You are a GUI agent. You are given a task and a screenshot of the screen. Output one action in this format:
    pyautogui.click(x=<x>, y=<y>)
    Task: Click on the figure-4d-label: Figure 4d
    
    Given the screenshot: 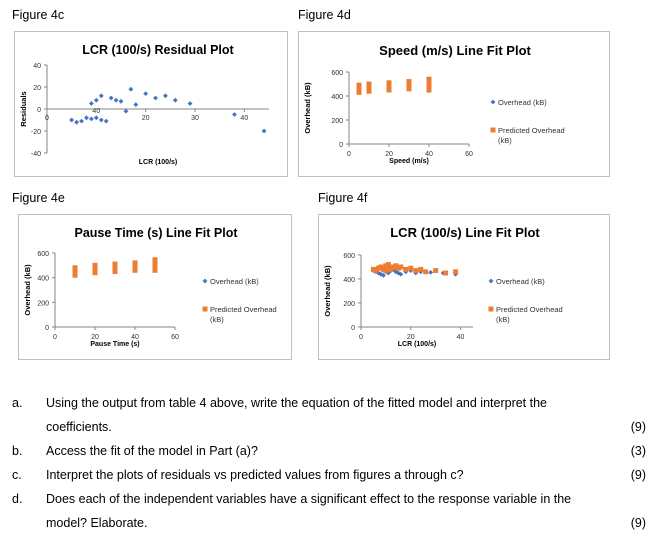 What is the action you would take?
    pyautogui.click(x=324, y=15)
    